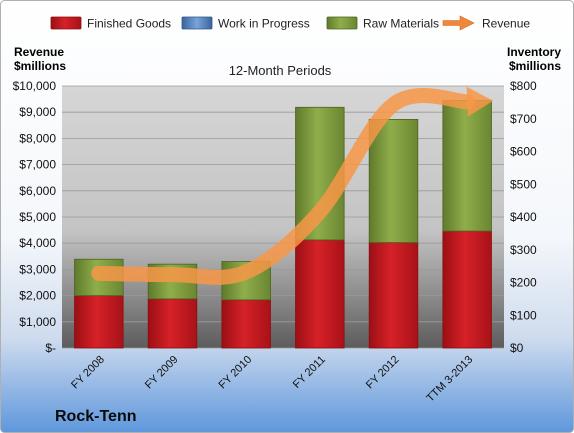 The image size is (574, 433). I want to click on legend-entry-finished-goods: Finished Goods, so click(110, 23).